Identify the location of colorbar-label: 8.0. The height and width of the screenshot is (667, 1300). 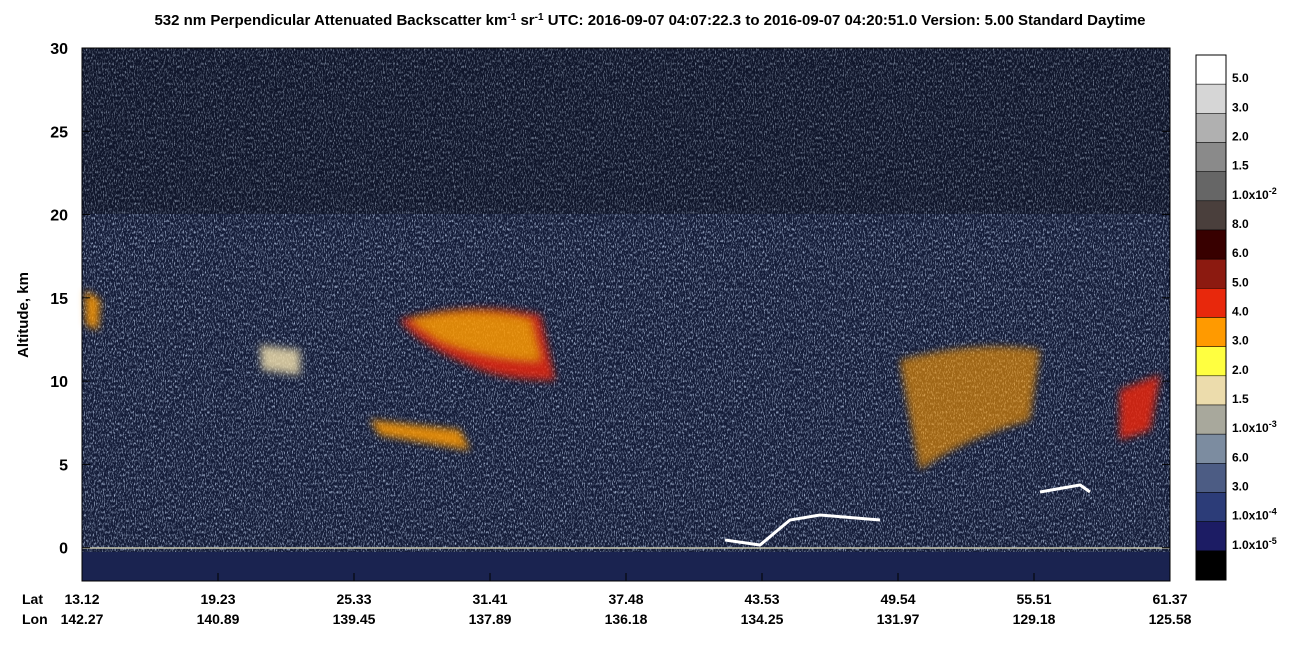
(1240, 224).